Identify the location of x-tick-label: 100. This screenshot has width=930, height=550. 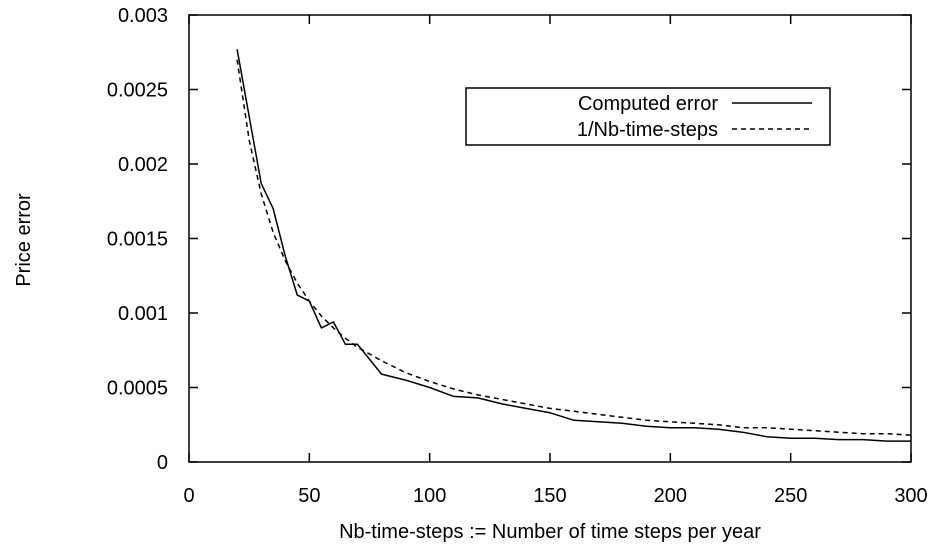
(429, 496).